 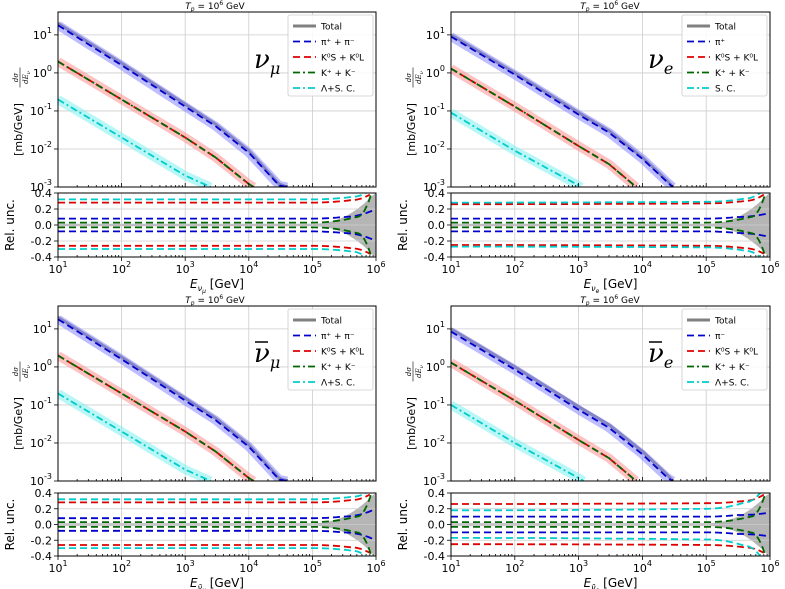 I want to click on ratio-line-pions-lower, so click(x=217, y=535).